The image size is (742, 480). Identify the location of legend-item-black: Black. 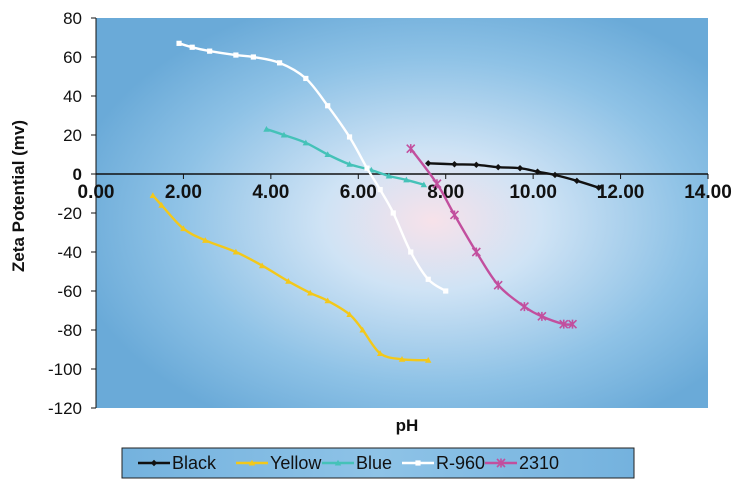
(177, 463).